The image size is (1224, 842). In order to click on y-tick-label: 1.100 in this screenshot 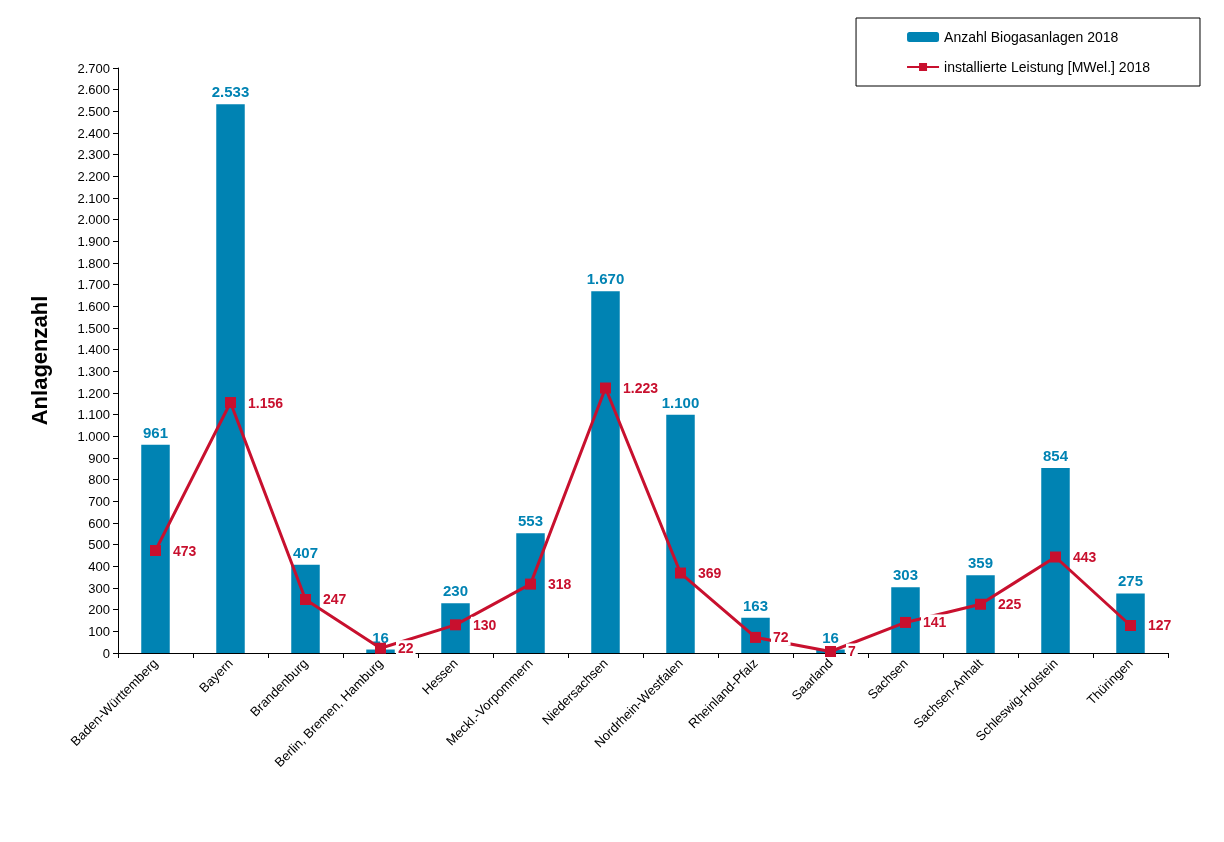, I will do `click(93, 415)`.